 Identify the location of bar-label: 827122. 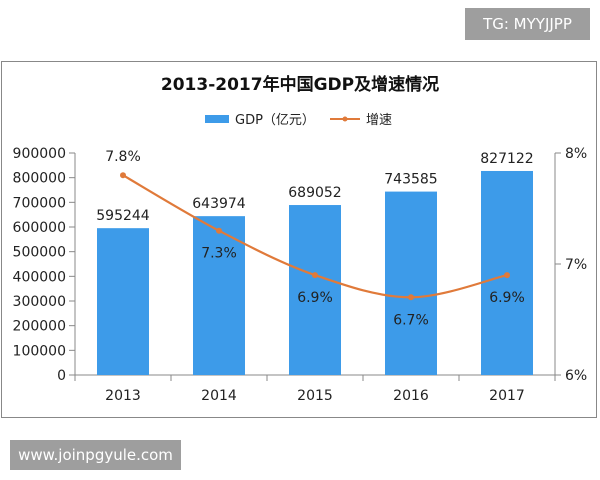
(506, 159).